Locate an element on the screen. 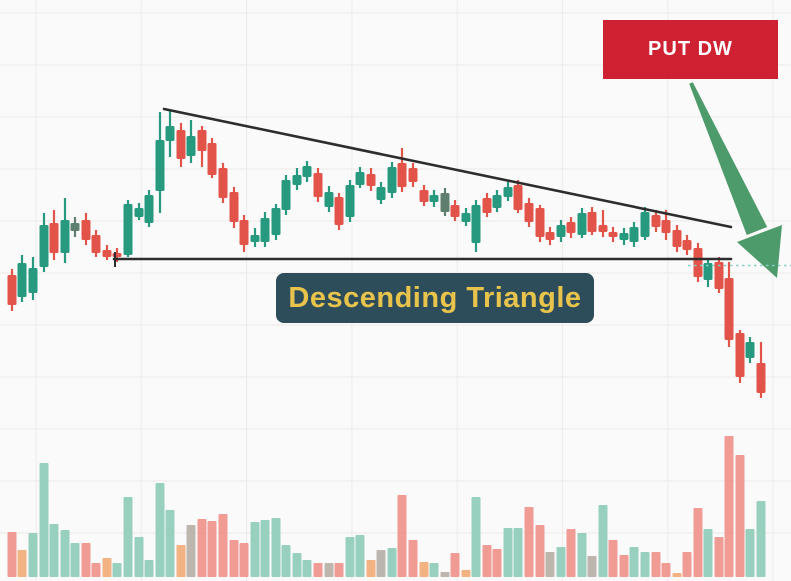 This screenshot has height=581, width=791. breakdown-arrow-head-icon is located at coordinates (759, 251).